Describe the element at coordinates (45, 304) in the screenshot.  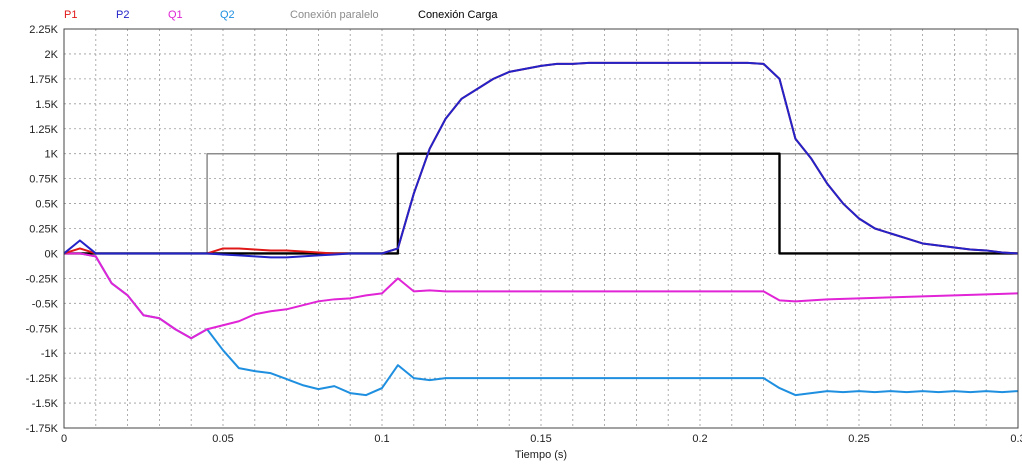
I see `y-tick-label: -0.5K` at that location.